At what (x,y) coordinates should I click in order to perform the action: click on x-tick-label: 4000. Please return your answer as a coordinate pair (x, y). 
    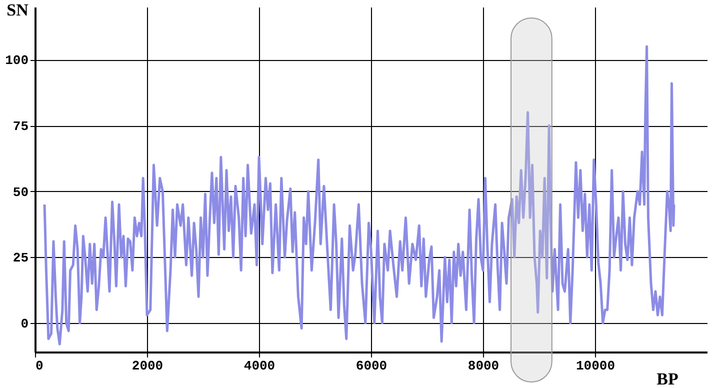
    Looking at the image, I should click on (260, 366).